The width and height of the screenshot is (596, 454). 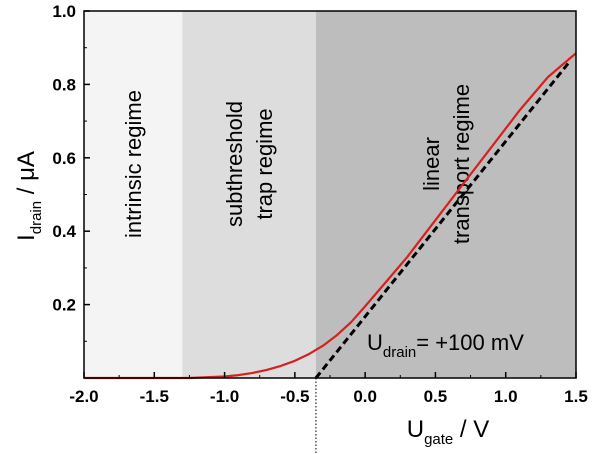 I want to click on x-tick-label: -2.0, so click(x=83, y=396).